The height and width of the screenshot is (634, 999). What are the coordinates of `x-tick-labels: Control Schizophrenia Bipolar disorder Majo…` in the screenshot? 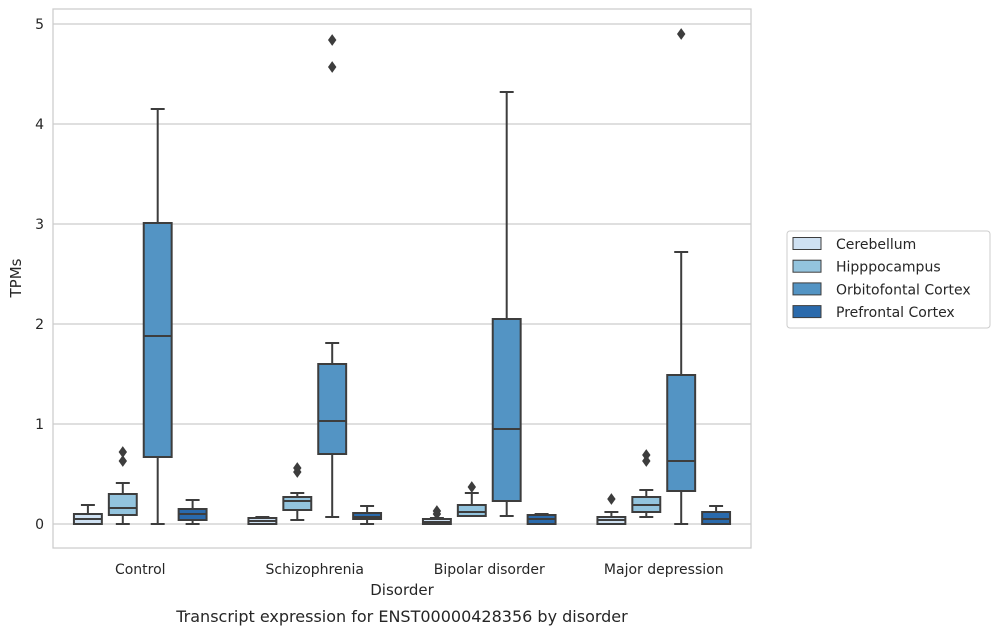 It's located at (419, 570).